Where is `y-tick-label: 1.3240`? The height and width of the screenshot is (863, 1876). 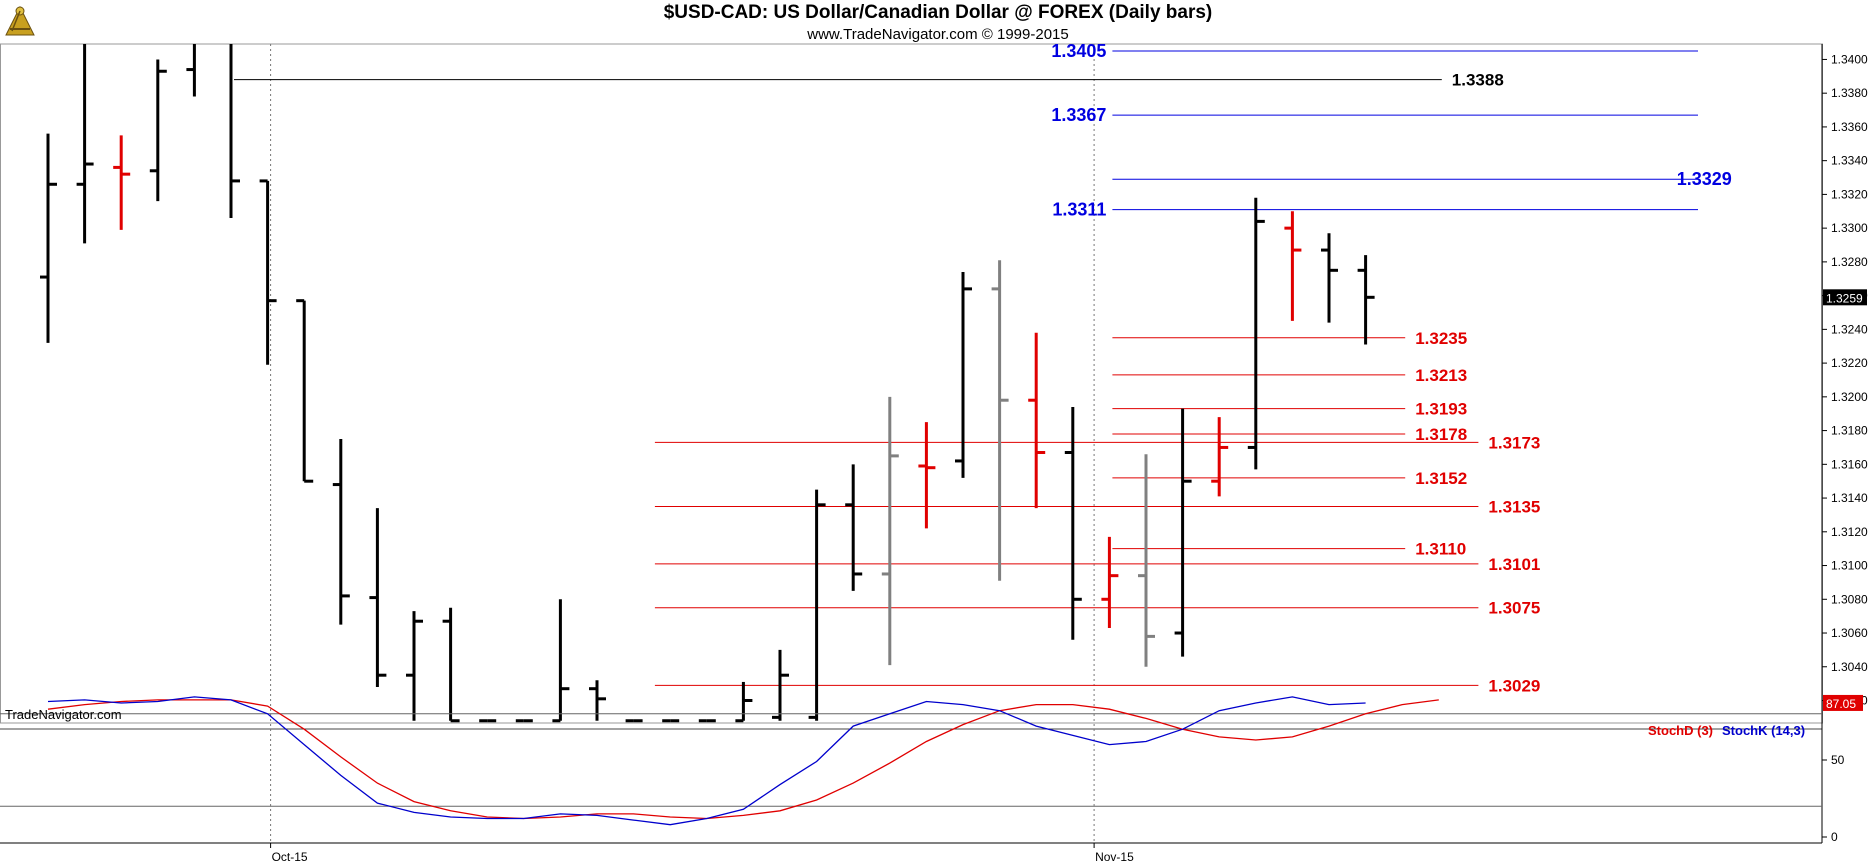
y-tick-label: 1.3240 is located at coordinates (1849, 329).